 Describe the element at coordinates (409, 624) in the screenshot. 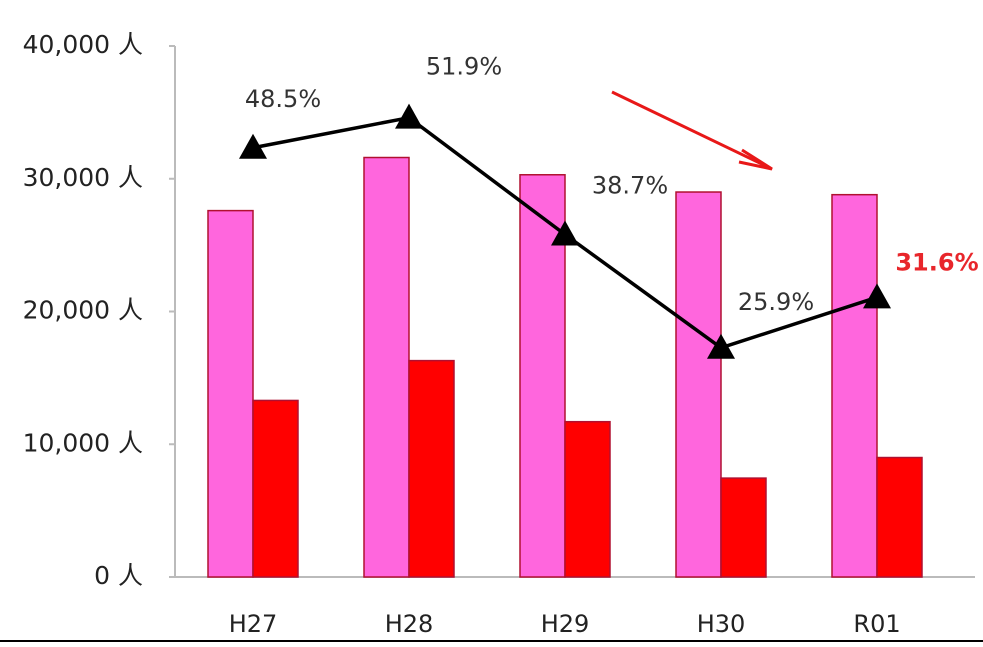

I see `x-tick-label: H28` at that location.